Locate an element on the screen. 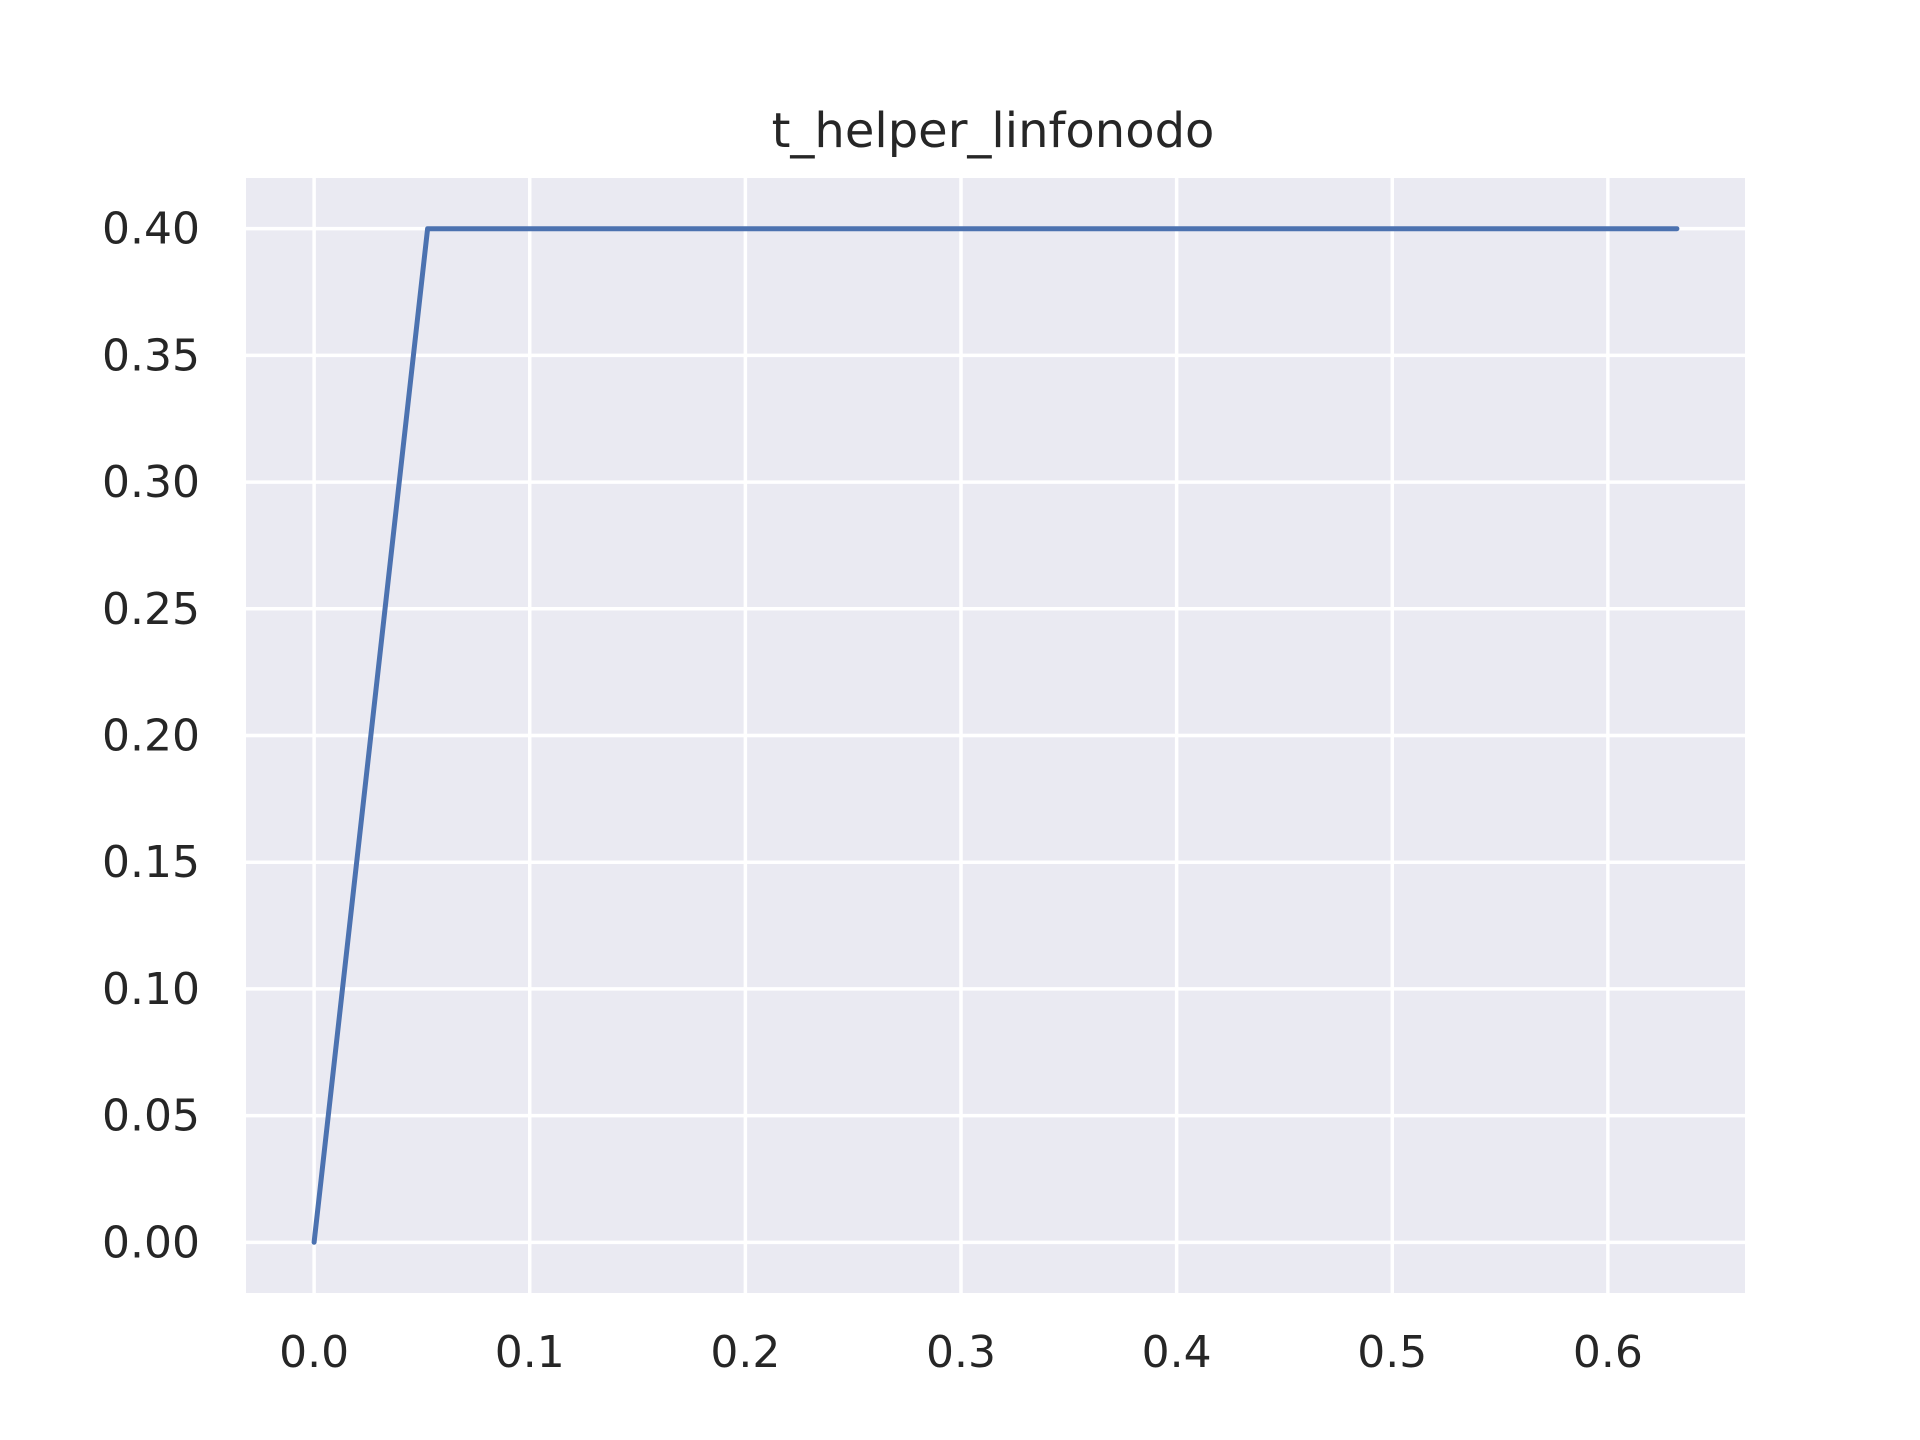 Image resolution: width=1920 pixels, height=1440 pixels. x-tick-labels: 0.0 0.1 0.2 0.3 0.4 0.5 0.6 is located at coordinates (961, 1352).